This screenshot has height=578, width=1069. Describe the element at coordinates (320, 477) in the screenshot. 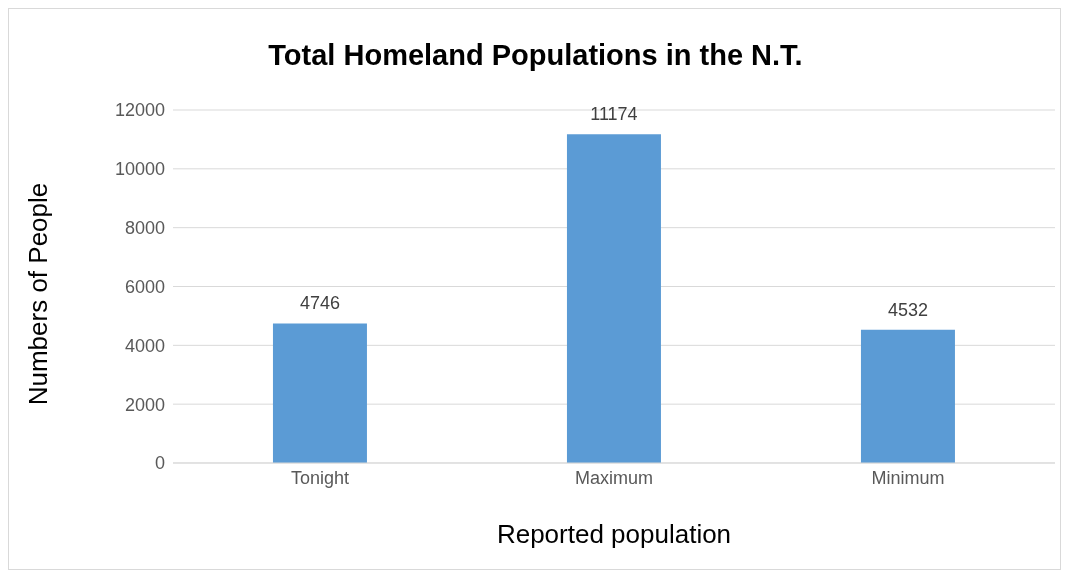

I see `x-tick-label: Tonight` at that location.